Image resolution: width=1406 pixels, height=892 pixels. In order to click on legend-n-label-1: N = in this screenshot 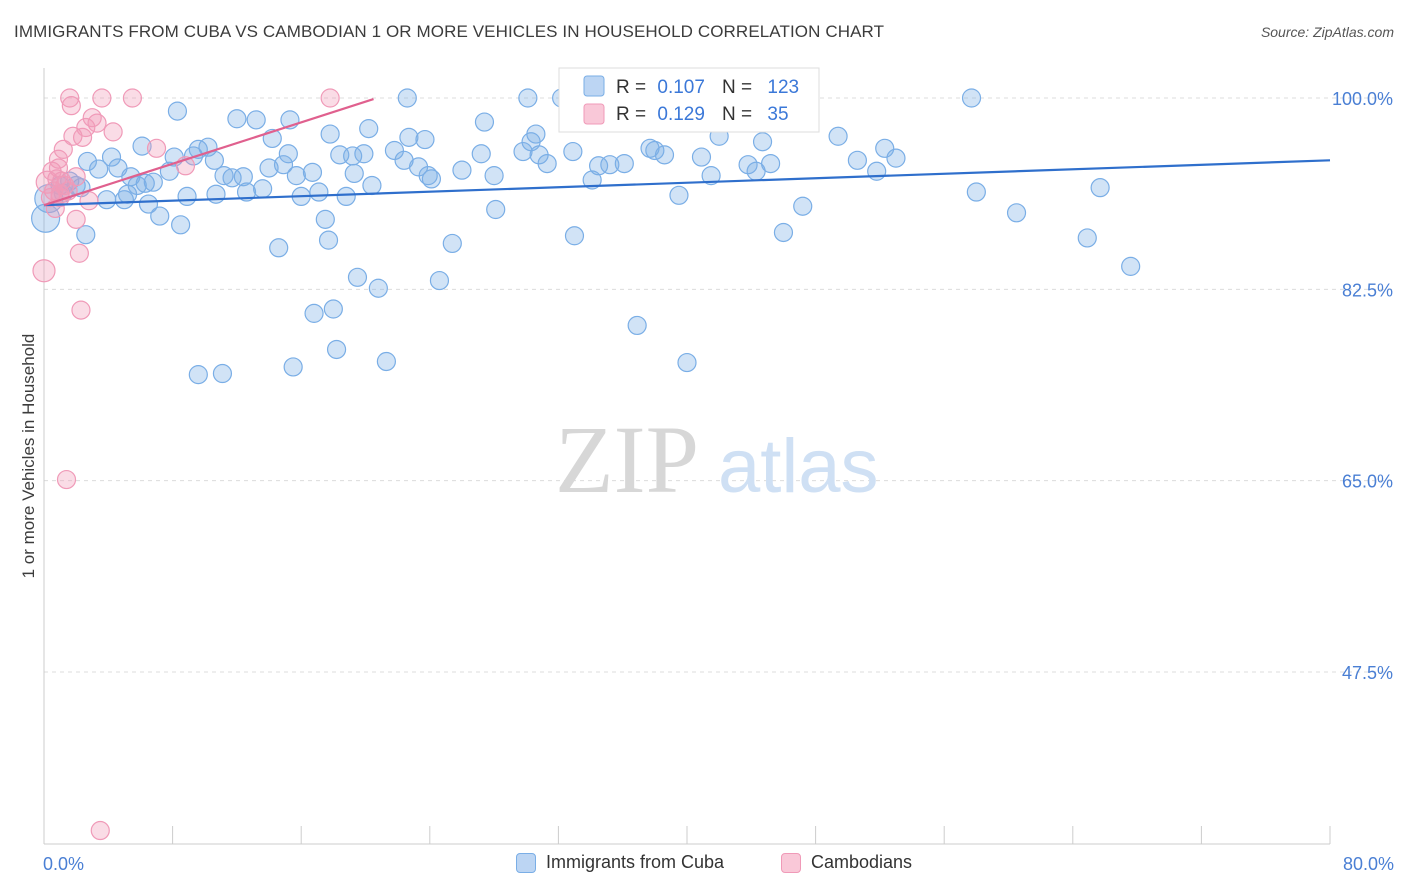, I will do `click(737, 87)`.